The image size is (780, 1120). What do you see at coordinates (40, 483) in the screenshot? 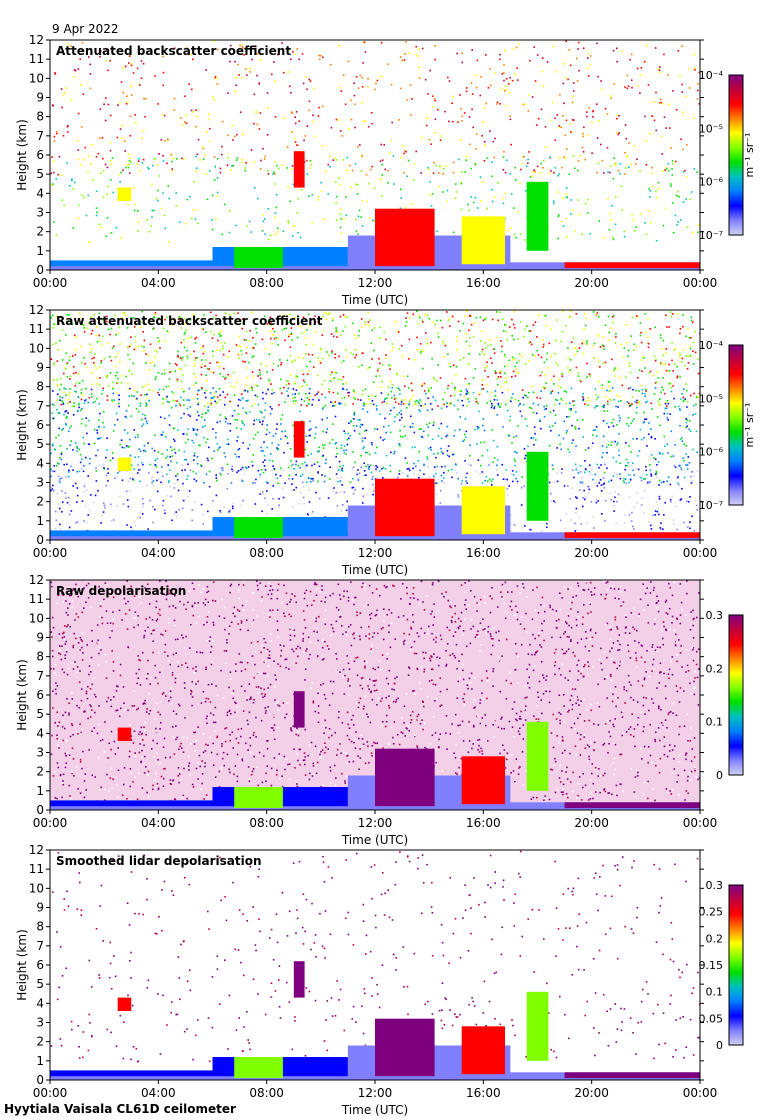
I see `y-tick-label: 3` at bounding box center [40, 483].